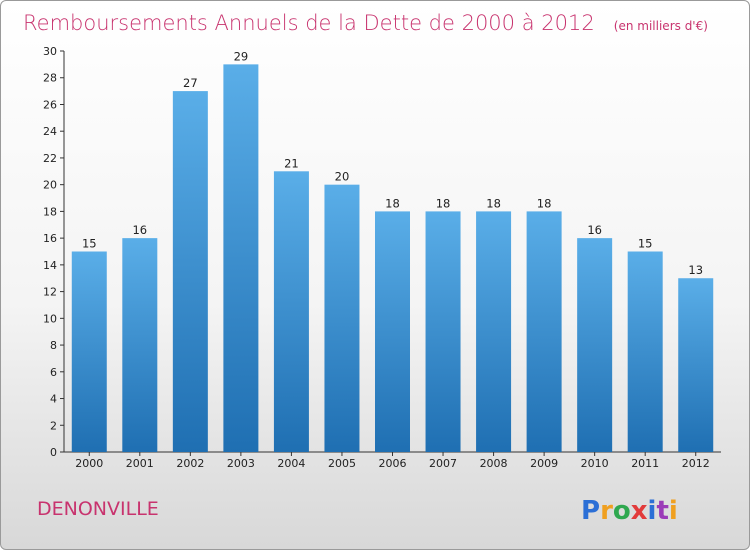 The width and height of the screenshot is (750, 550). I want to click on proxiti-logo: Proxiti, so click(629, 511).